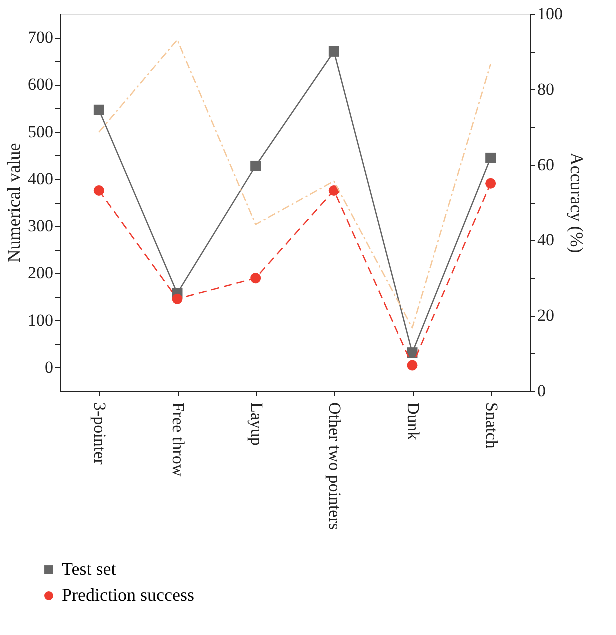 This screenshot has height=635, width=616. What do you see at coordinates (546, 89) in the screenshot?
I see `y2-tick-label: 80` at bounding box center [546, 89].